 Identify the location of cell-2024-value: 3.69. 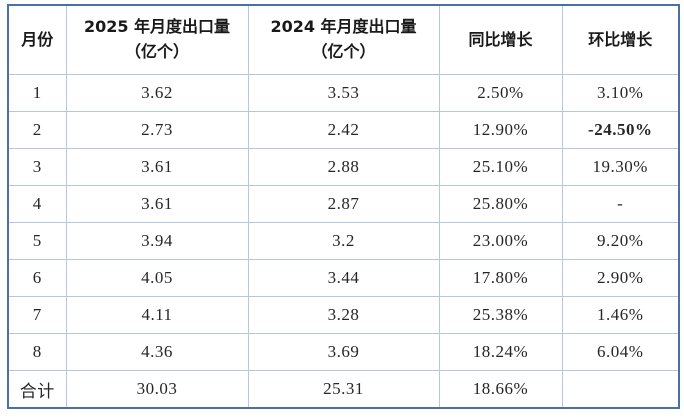
(343, 352).